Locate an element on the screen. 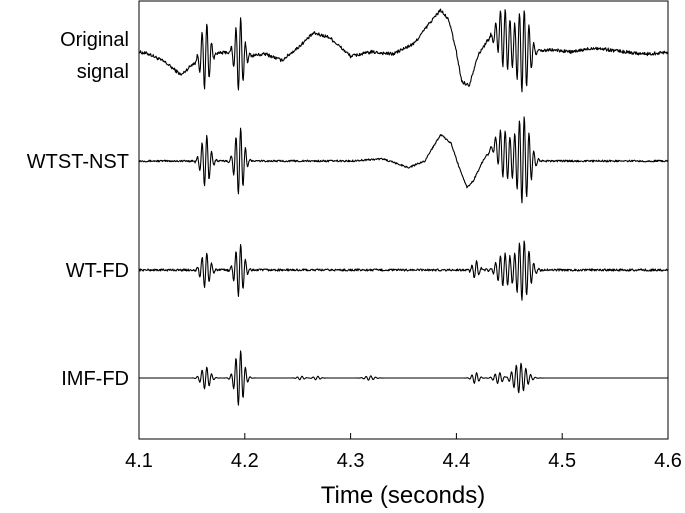  row-labels-group: Original signal WTST-NST WT-FD IMF-FD is located at coordinates (78, 209).